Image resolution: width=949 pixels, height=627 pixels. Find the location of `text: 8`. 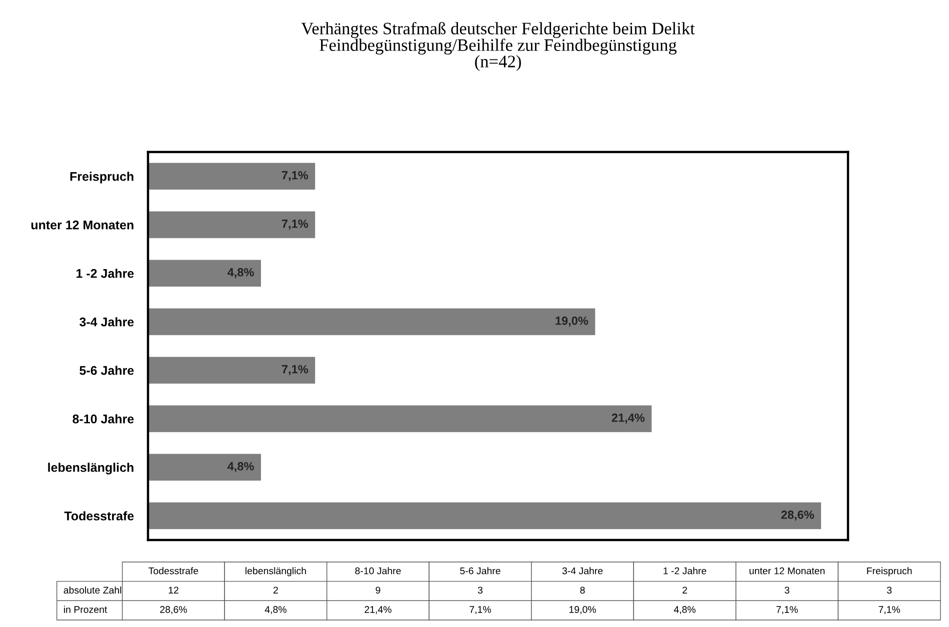

text: 8 is located at coordinates (582, 590).